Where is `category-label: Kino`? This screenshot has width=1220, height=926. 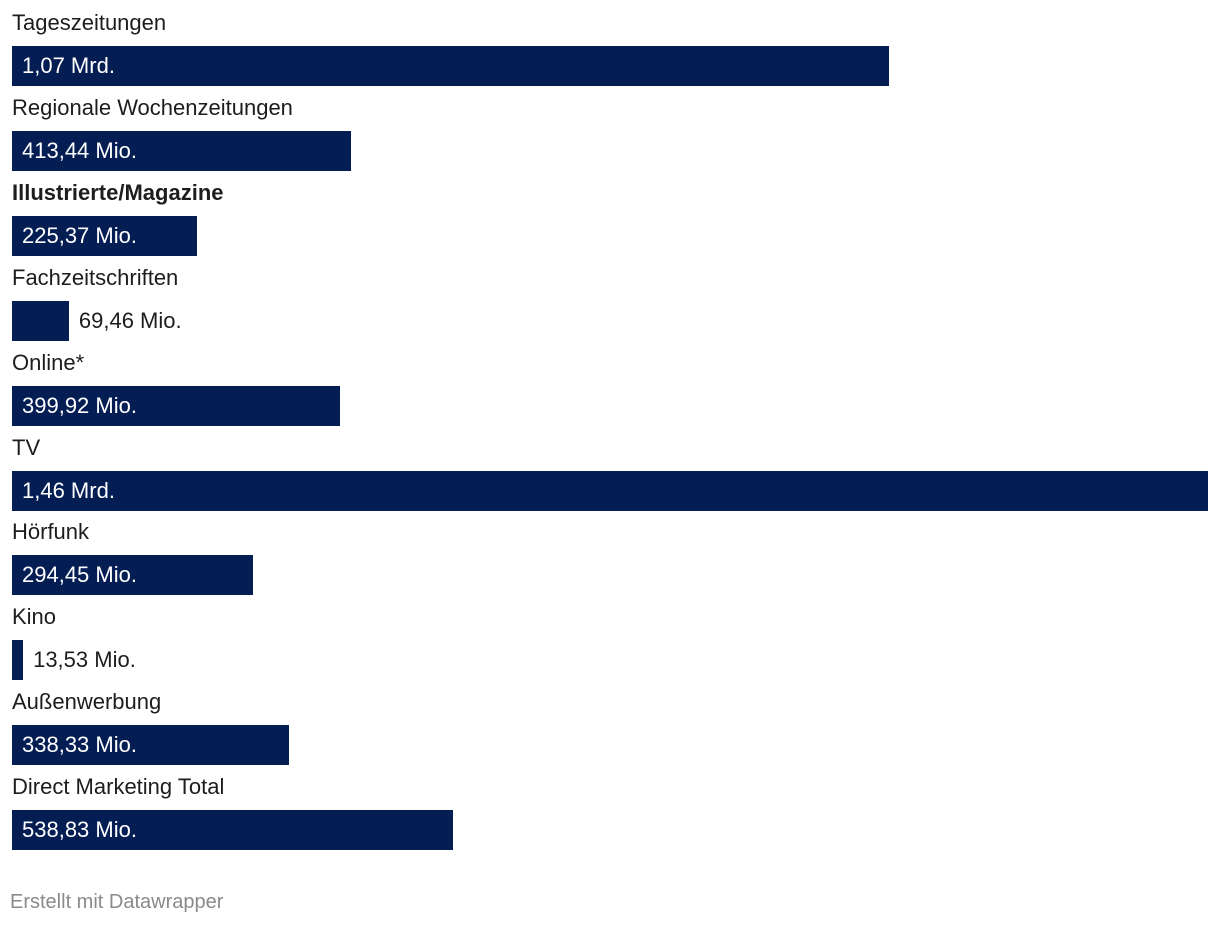
category-label: Kino is located at coordinates (34, 617).